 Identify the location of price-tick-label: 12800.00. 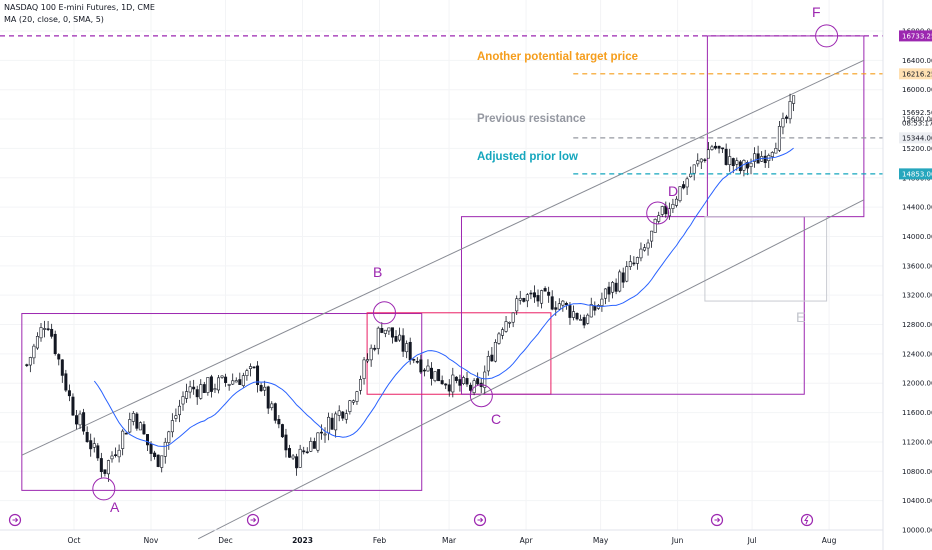
(917, 325).